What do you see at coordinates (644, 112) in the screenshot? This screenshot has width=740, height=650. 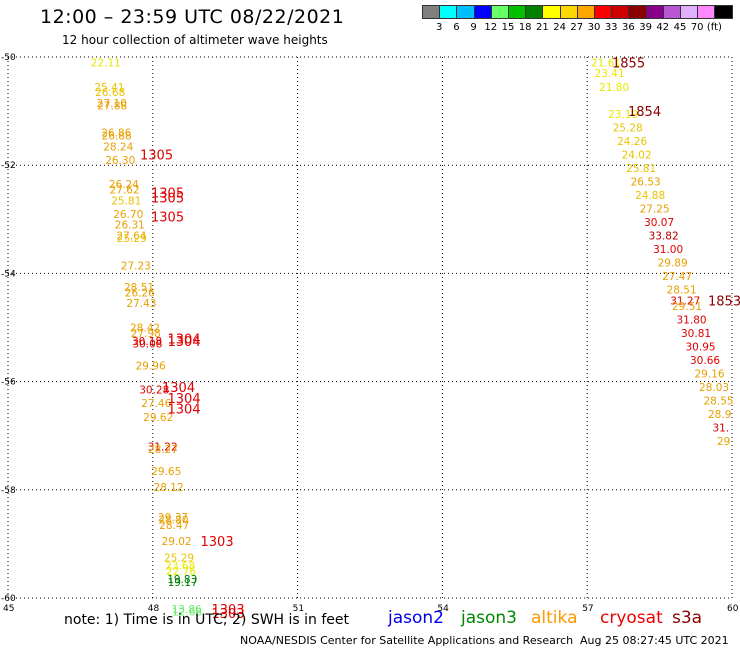 I see `time-label: 1854` at bounding box center [644, 112].